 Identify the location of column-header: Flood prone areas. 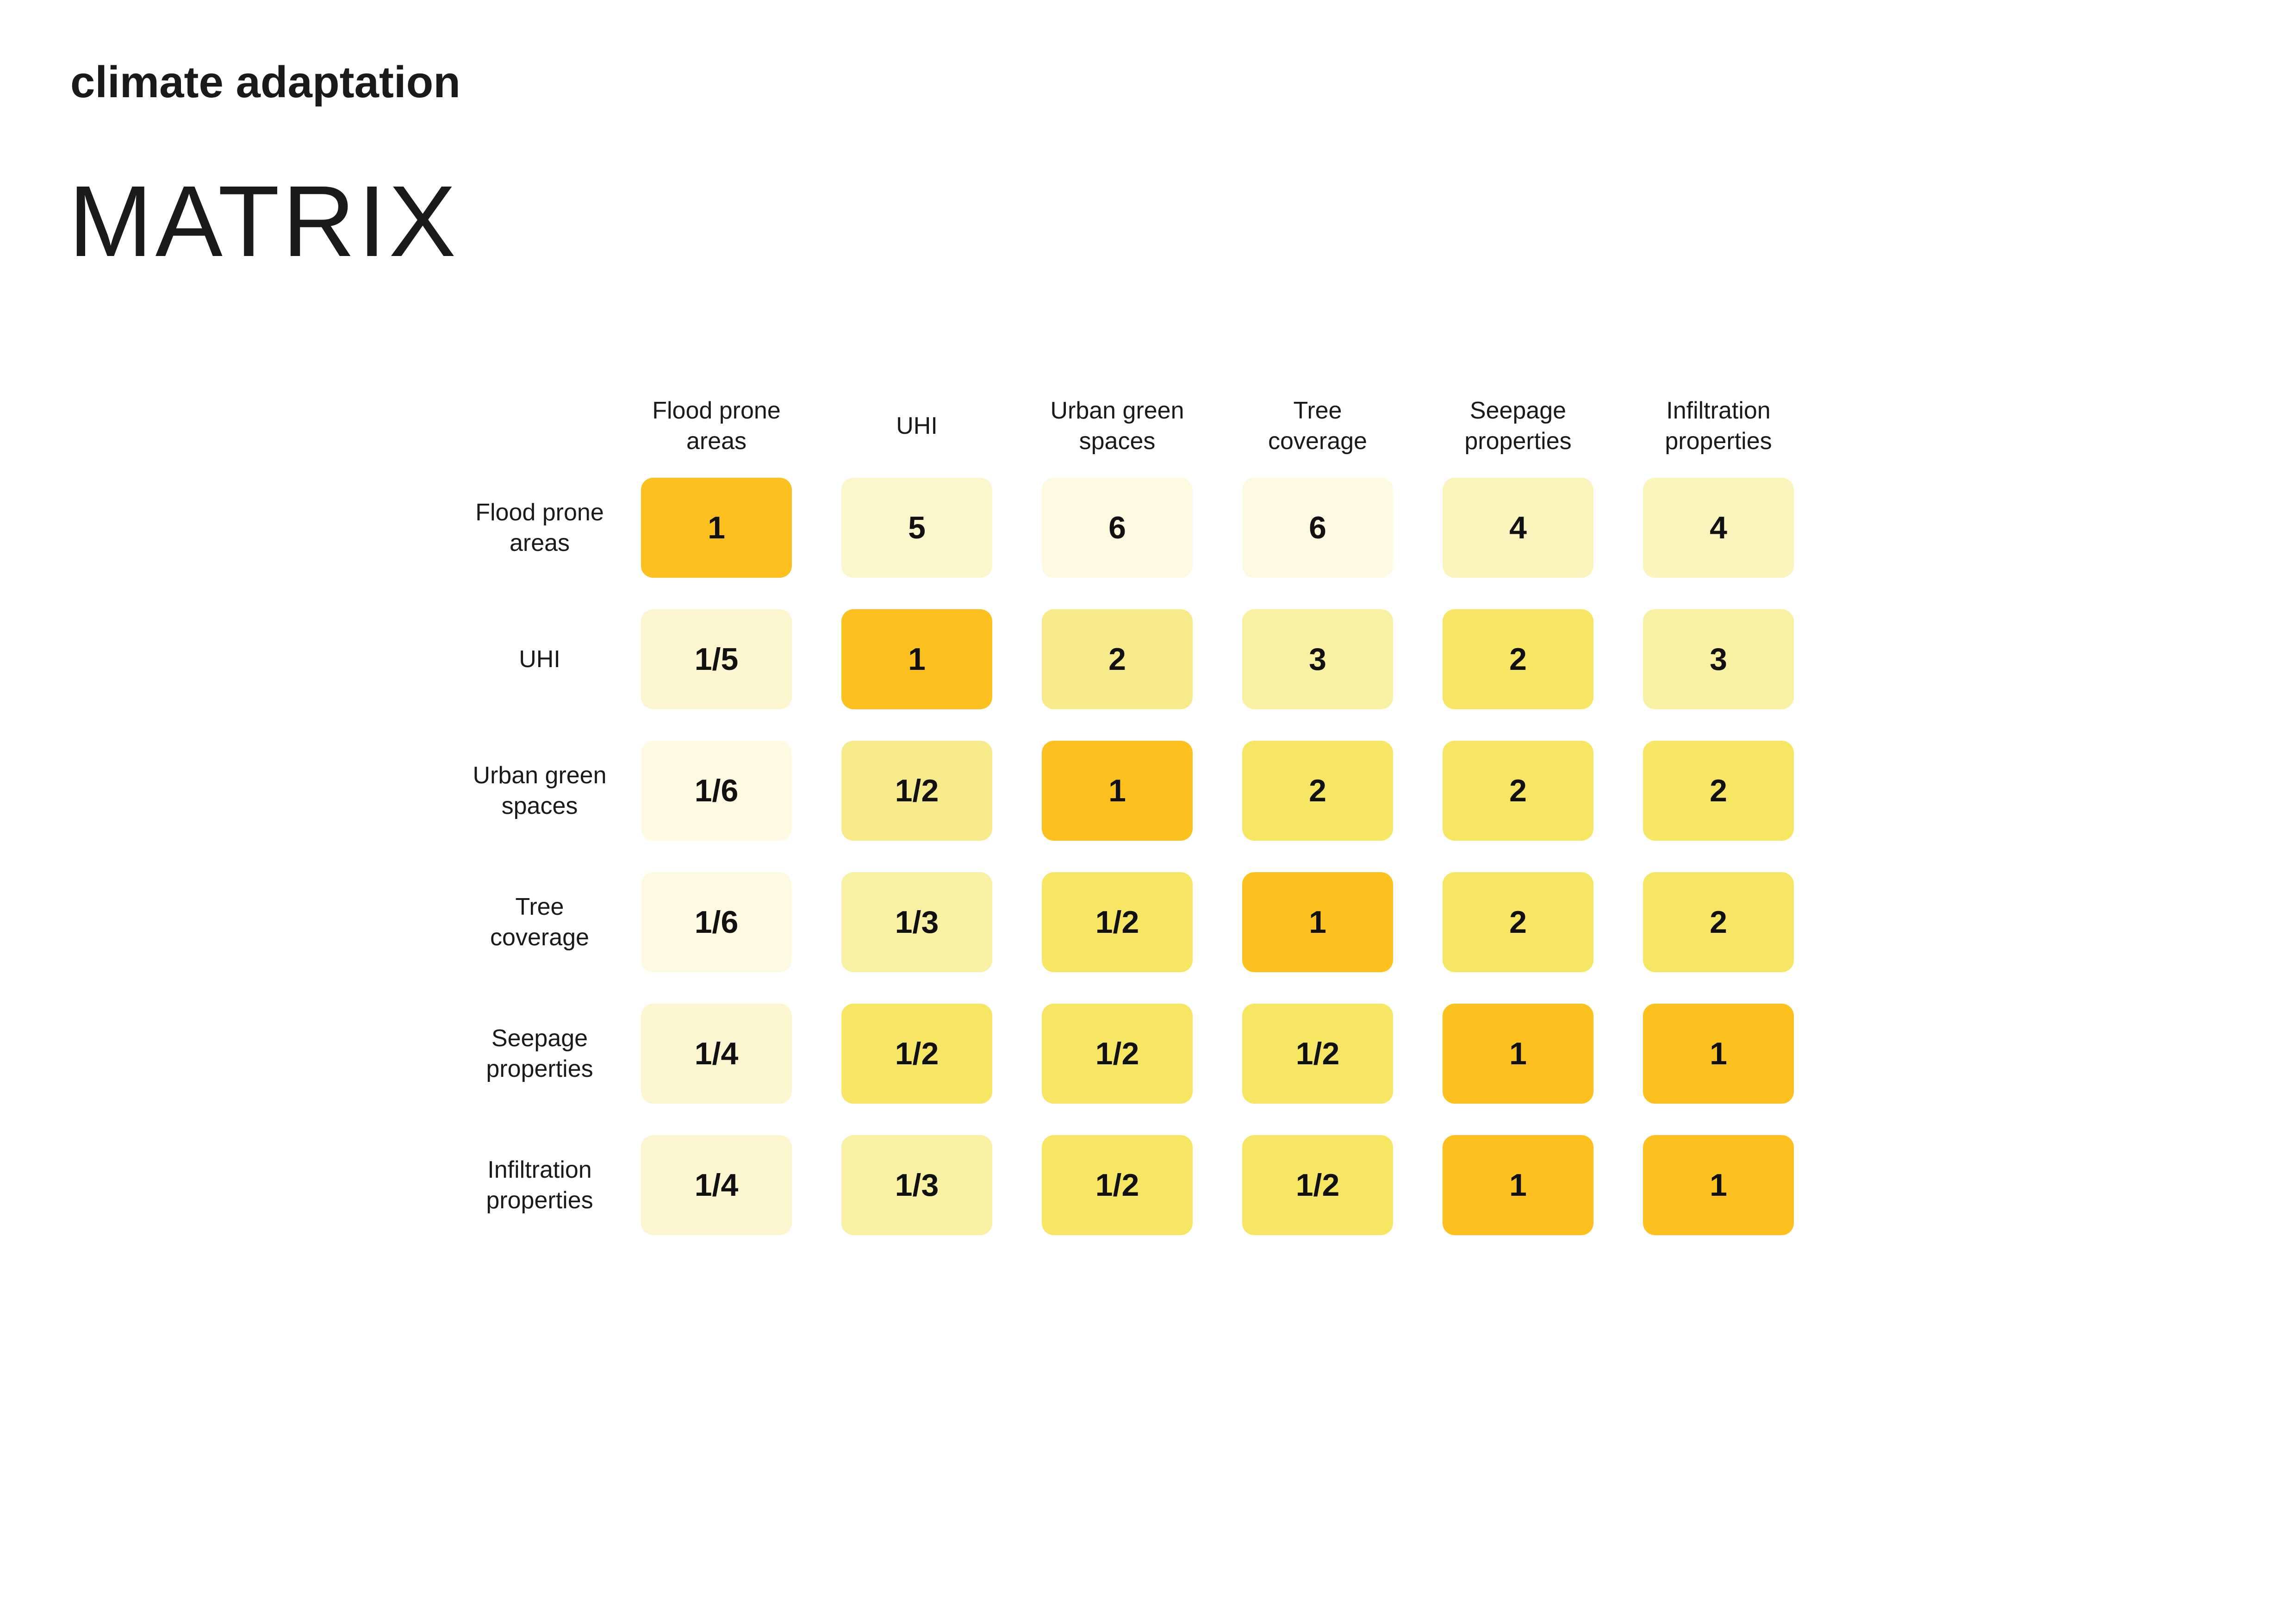
(716, 426).